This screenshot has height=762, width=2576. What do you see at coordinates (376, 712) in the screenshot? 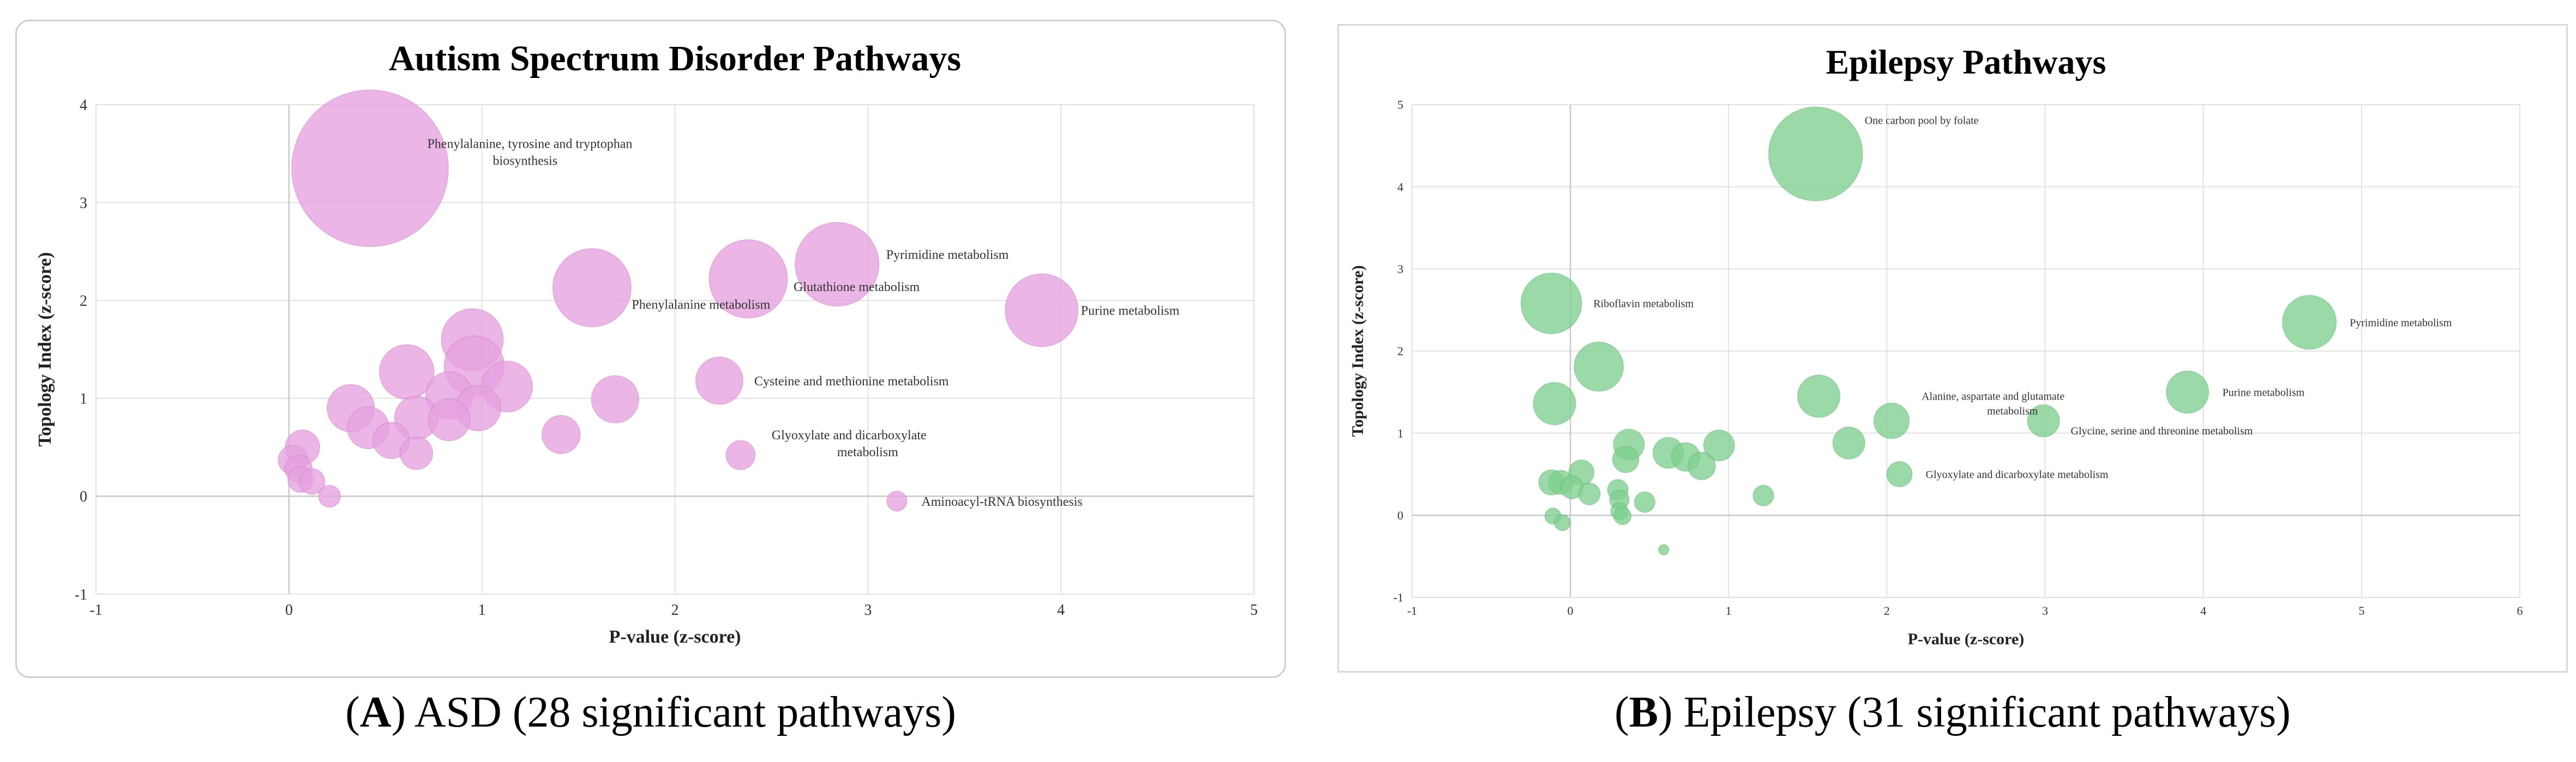
I see `asd-caption-letter: A` at bounding box center [376, 712].